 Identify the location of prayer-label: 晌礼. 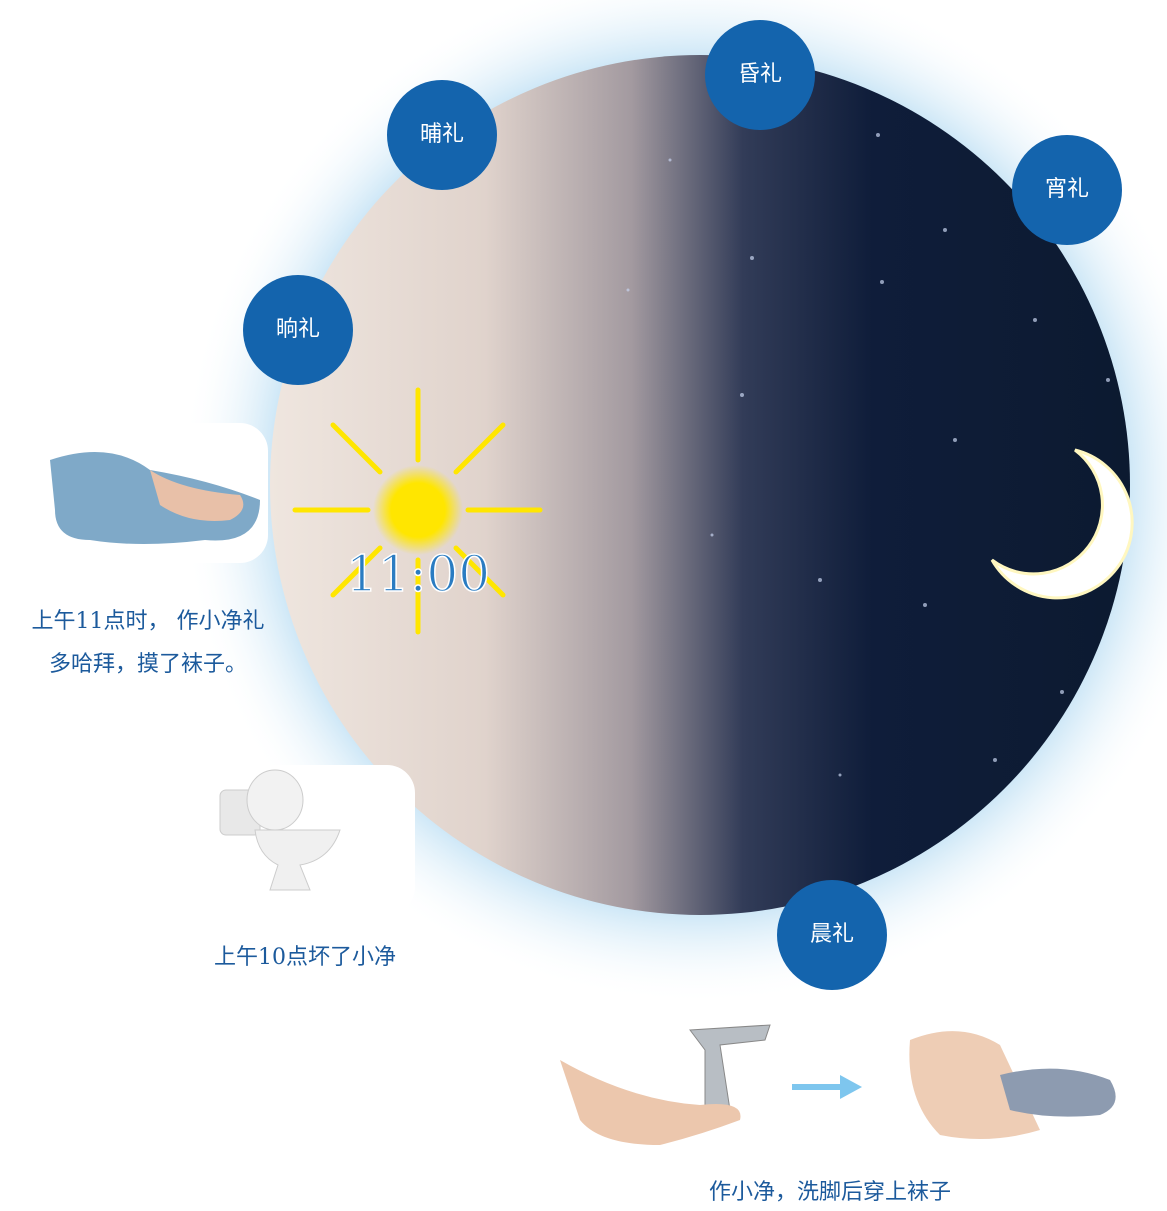
(298, 329).